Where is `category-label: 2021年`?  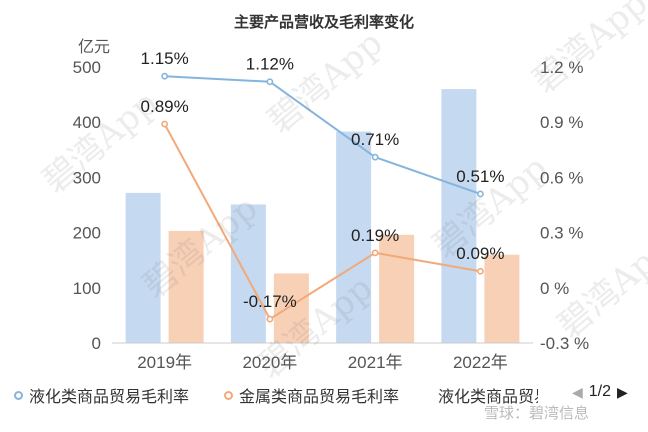
category-label: 2021年 is located at coordinates (375, 362).